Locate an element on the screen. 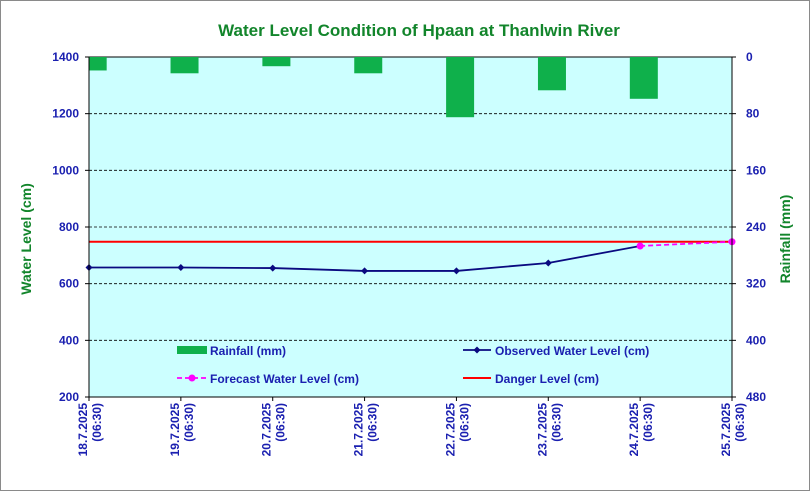 This screenshot has height=491, width=810. y-axis-title: Water Level (cm) is located at coordinates (26, 239).